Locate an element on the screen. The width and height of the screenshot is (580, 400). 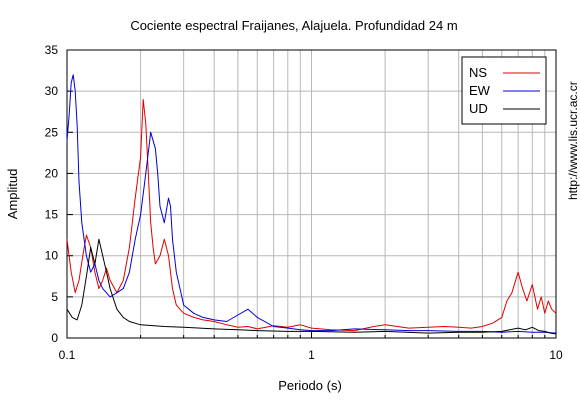
x-tick-label: 1 is located at coordinates (311, 355).